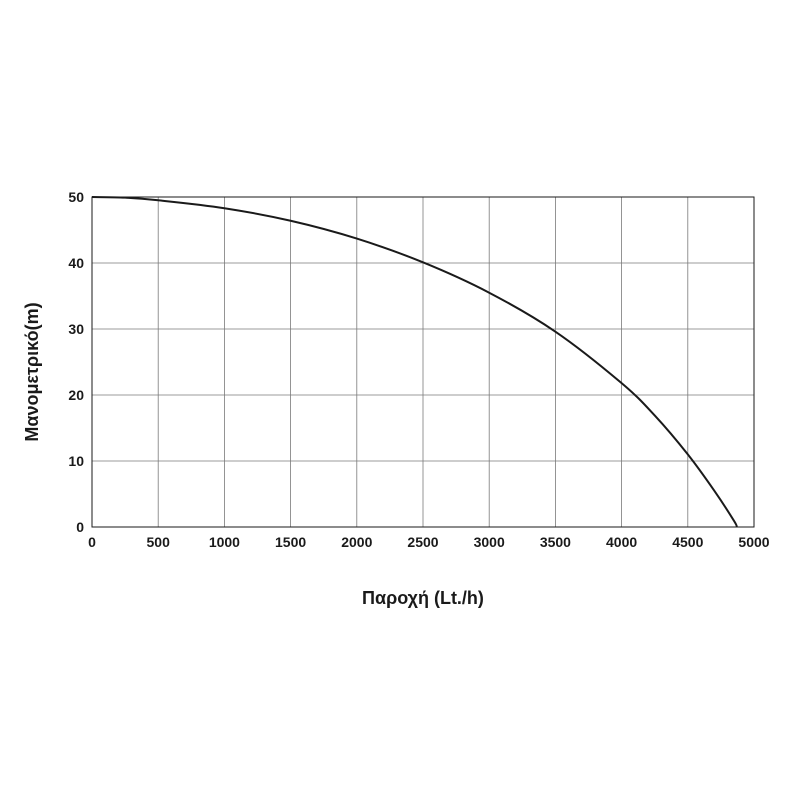  I want to click on y-tick-label: 0, so click(80, 527).